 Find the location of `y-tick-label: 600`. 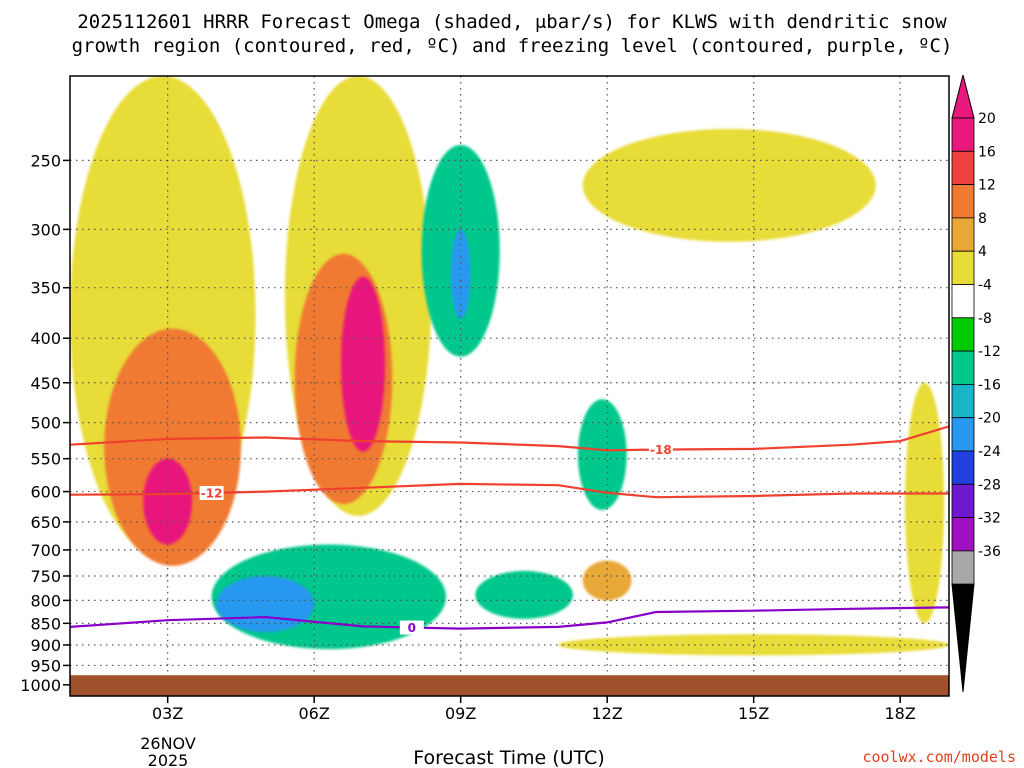

y-tick-label: 600 is located at coordinates (45, 492).